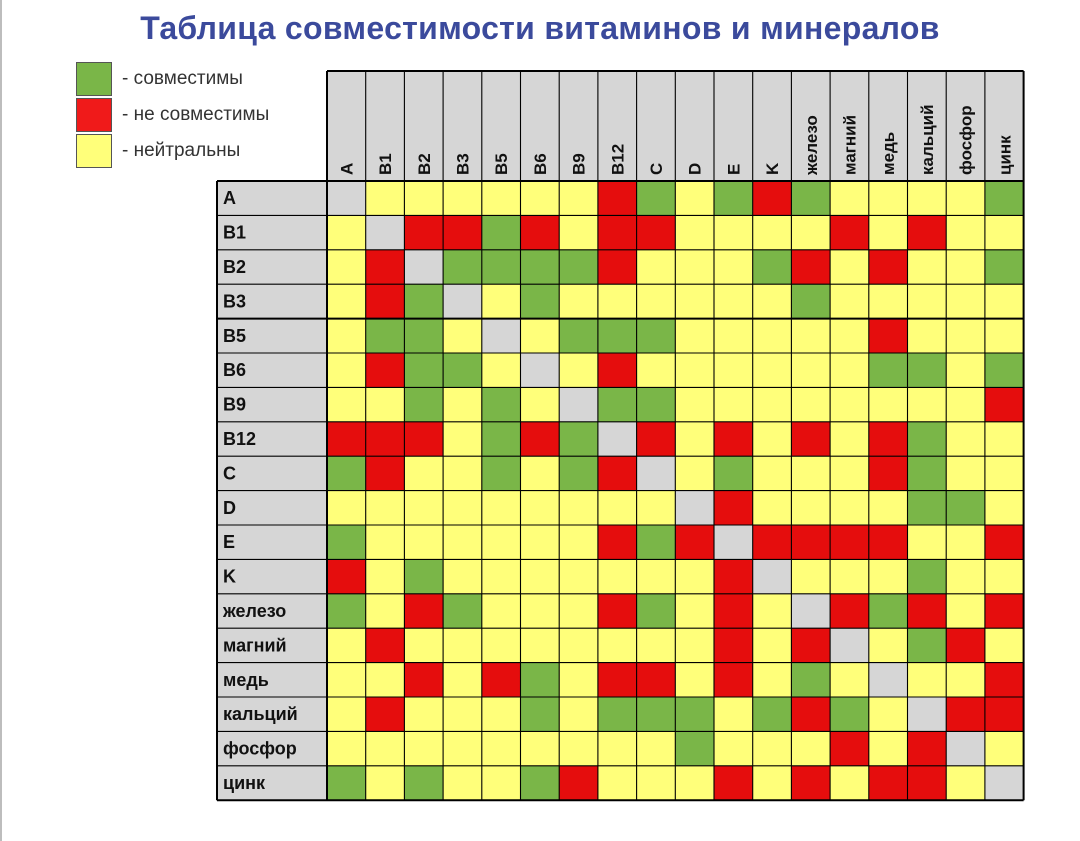  I want to click on legend-item-neutral: - нейтральны, so click(226, 152).